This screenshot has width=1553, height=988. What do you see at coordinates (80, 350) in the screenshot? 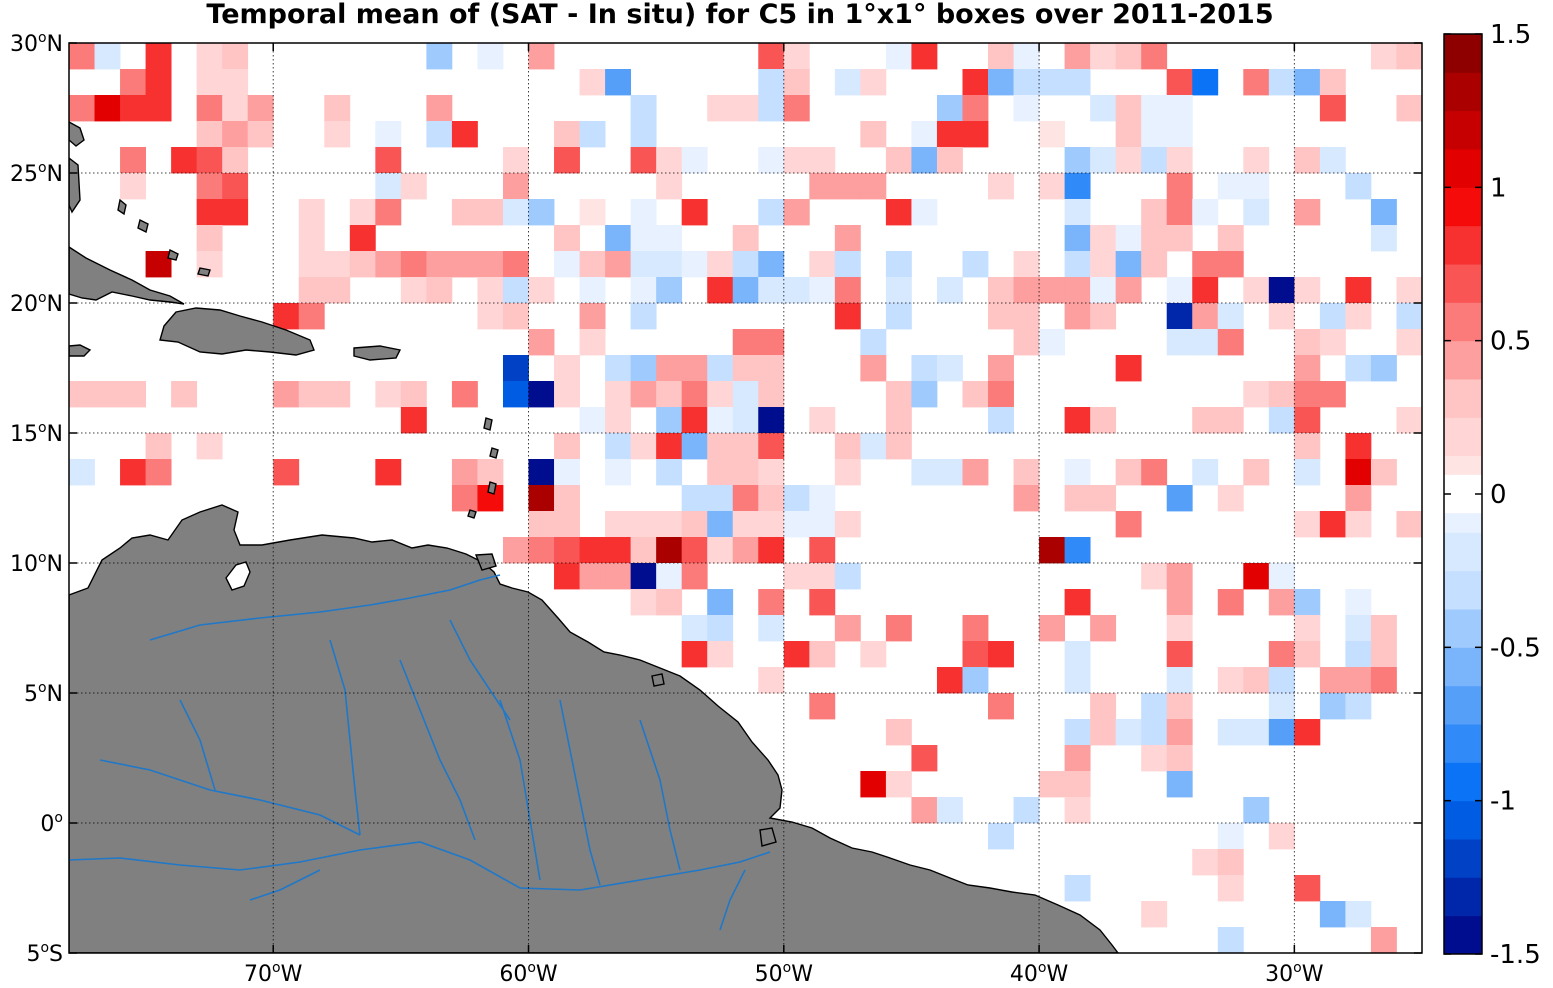
I see `land-jamaica` at bounding box center [80, 350].